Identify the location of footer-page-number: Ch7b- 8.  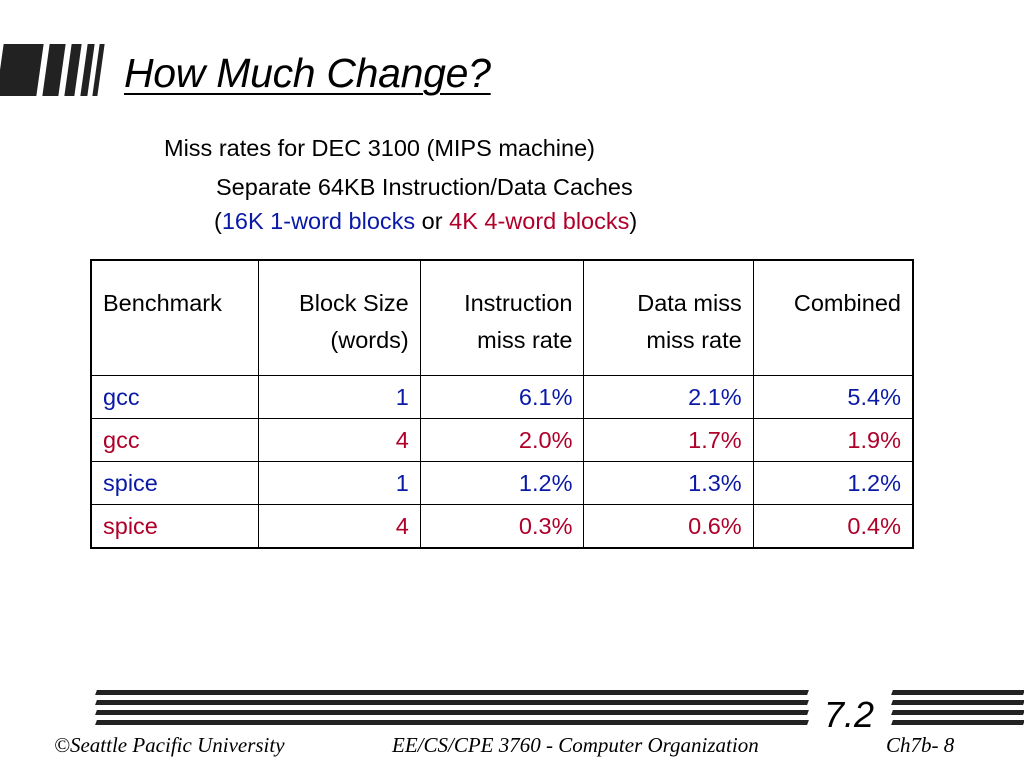
(920, 745).